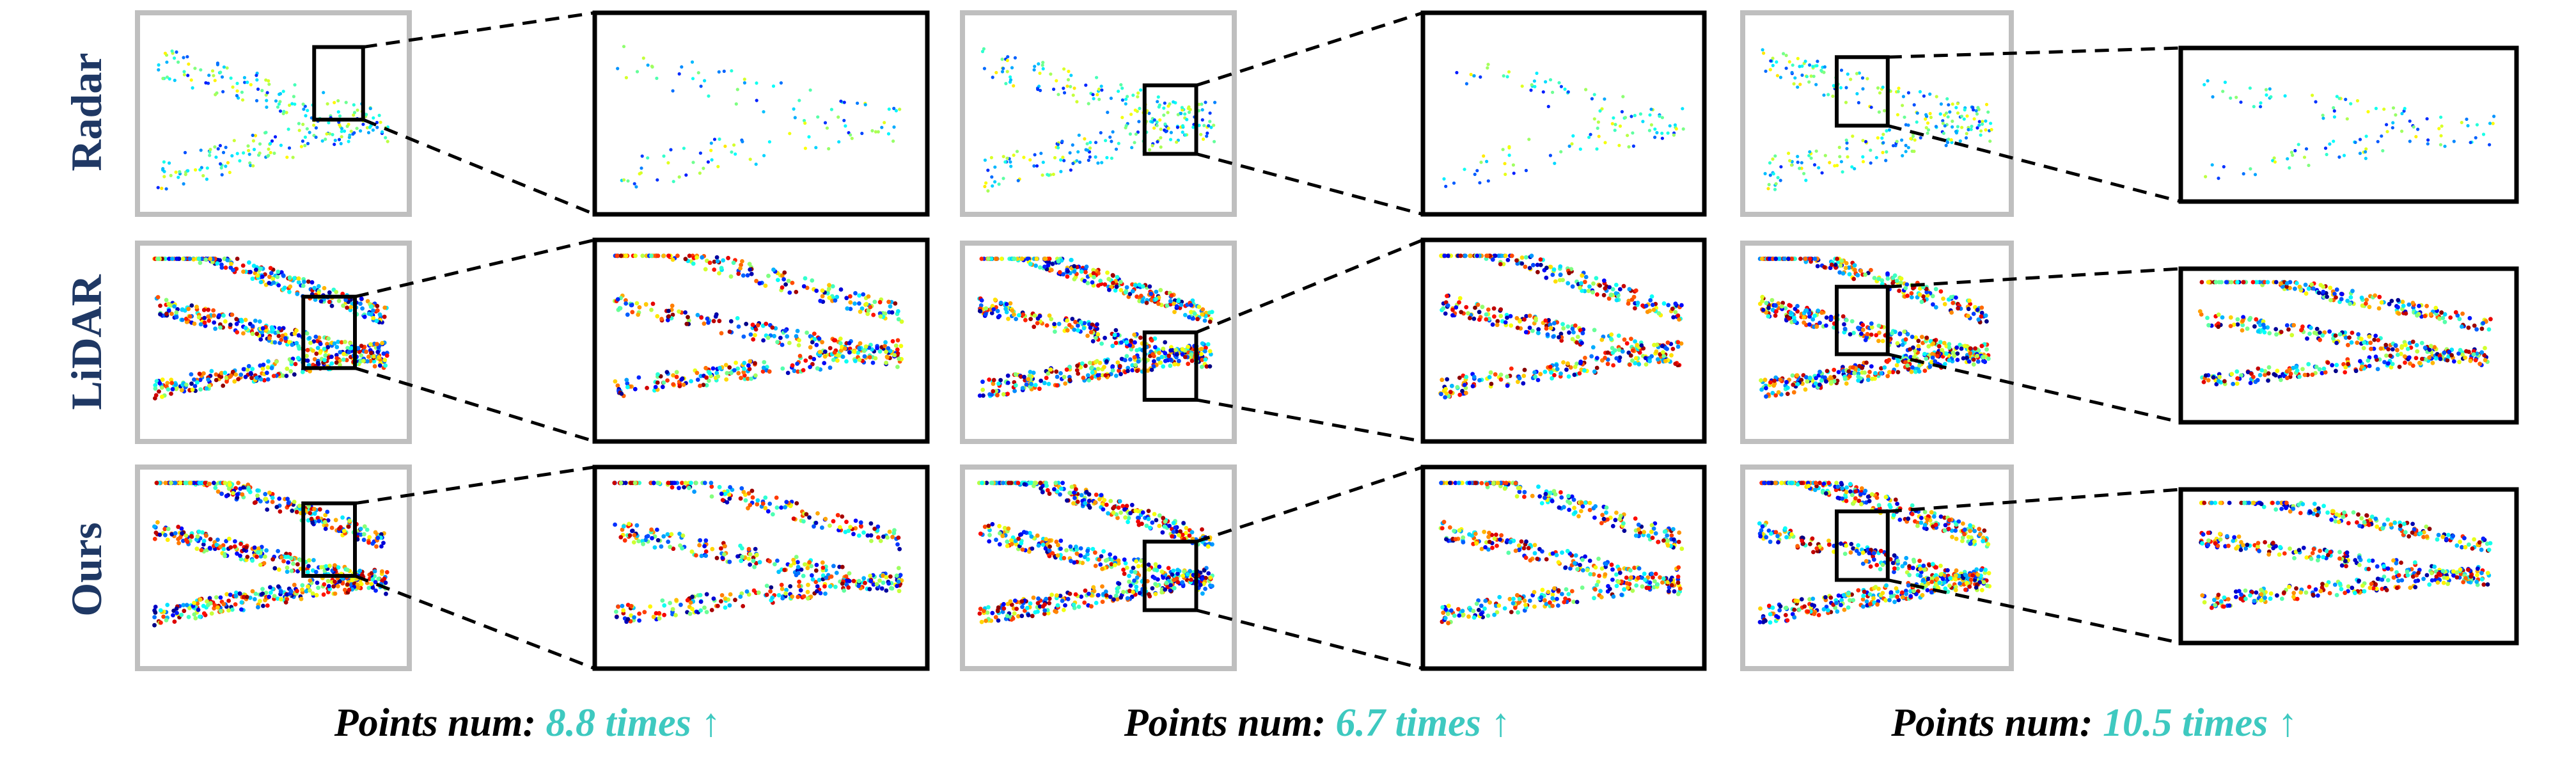 This screenshot has width=2576, height=778. Describe the element at coordinates (532, 340) in the screenshot. I see `panel-r2-c1` at that location.